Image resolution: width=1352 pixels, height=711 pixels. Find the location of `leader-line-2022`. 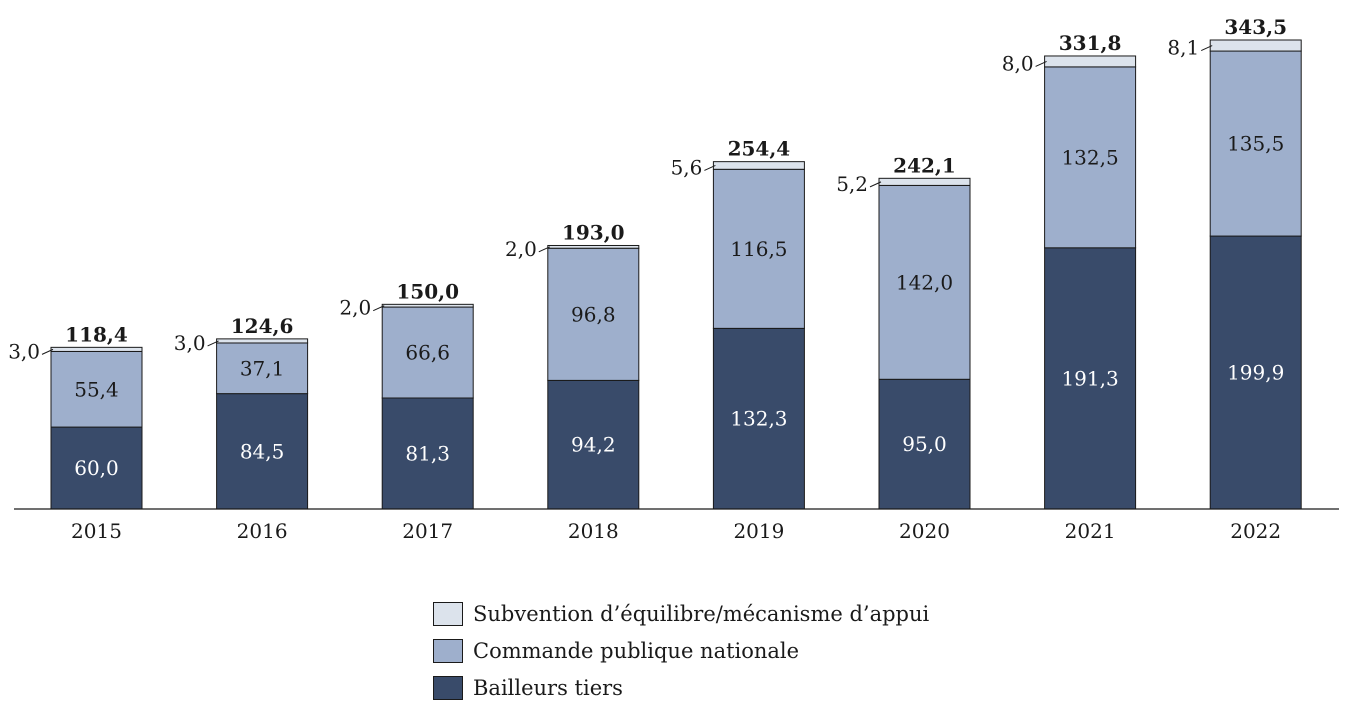

leader-line-2022 is located at coordinates (1206, 48).